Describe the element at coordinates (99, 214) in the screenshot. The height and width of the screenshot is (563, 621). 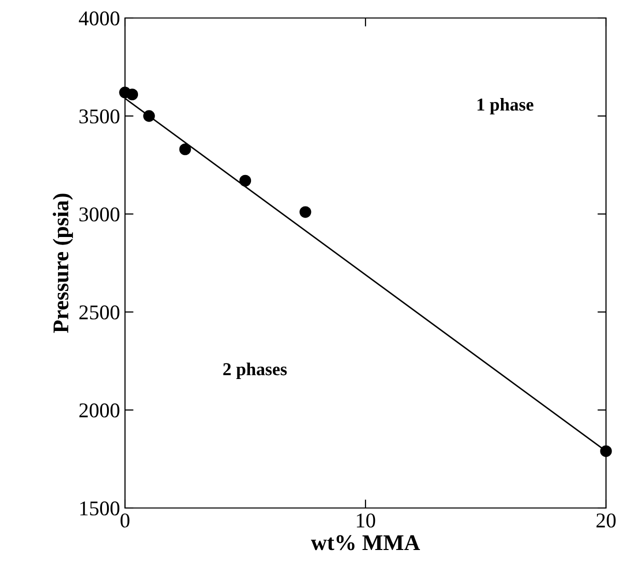
I see `y-tick-label: 3000` at that location.